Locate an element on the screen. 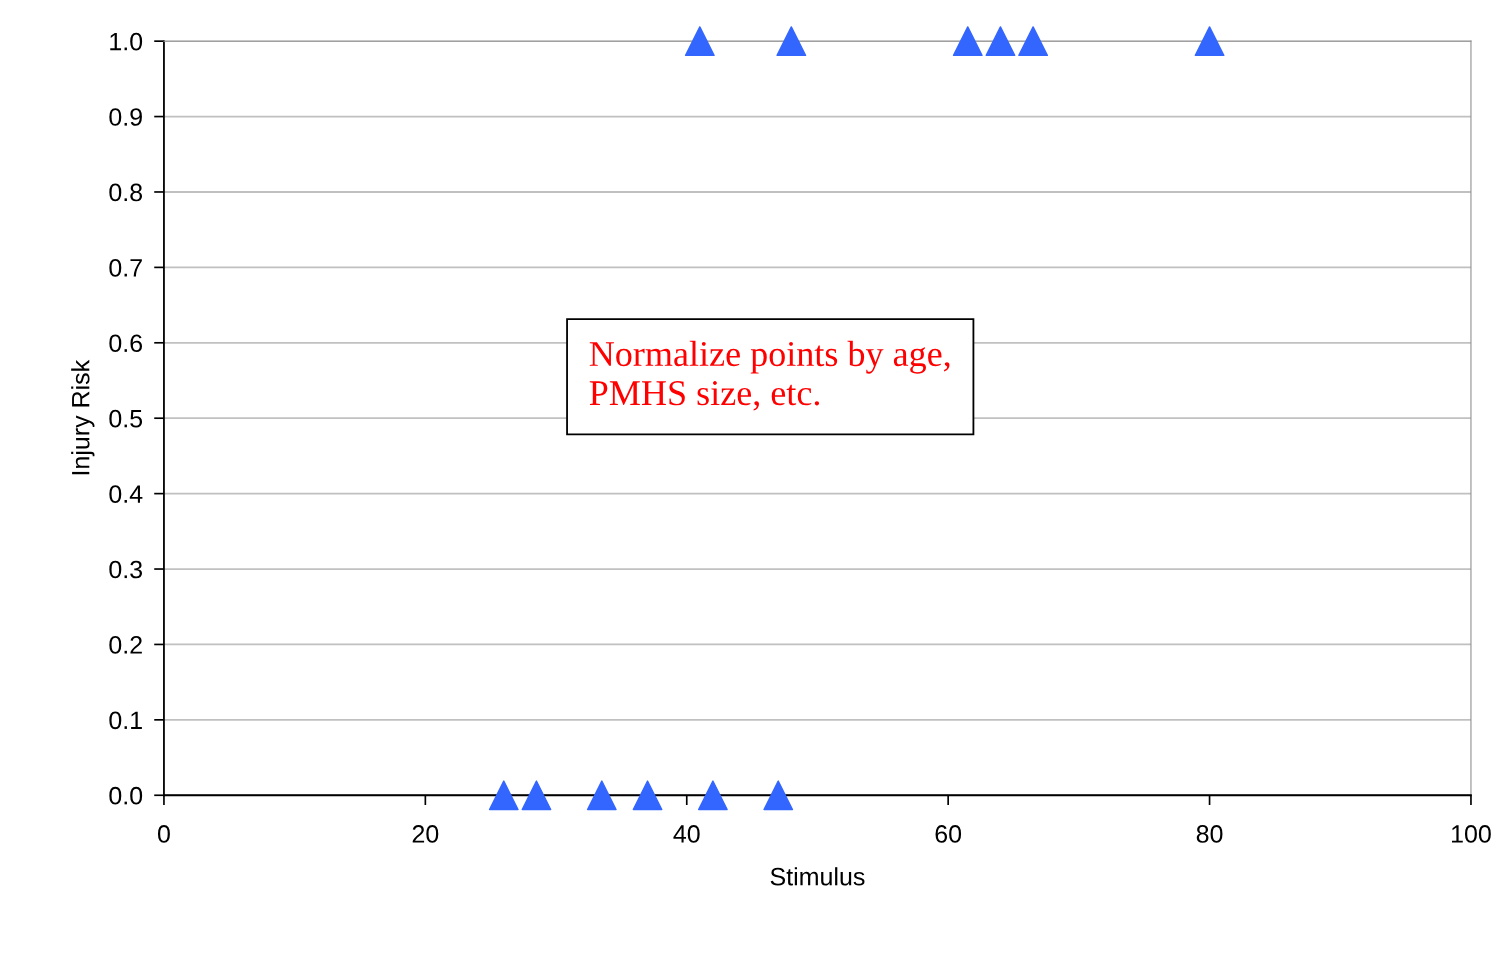  y-tick-label: 0.1 is located at coordinates (125, 720).